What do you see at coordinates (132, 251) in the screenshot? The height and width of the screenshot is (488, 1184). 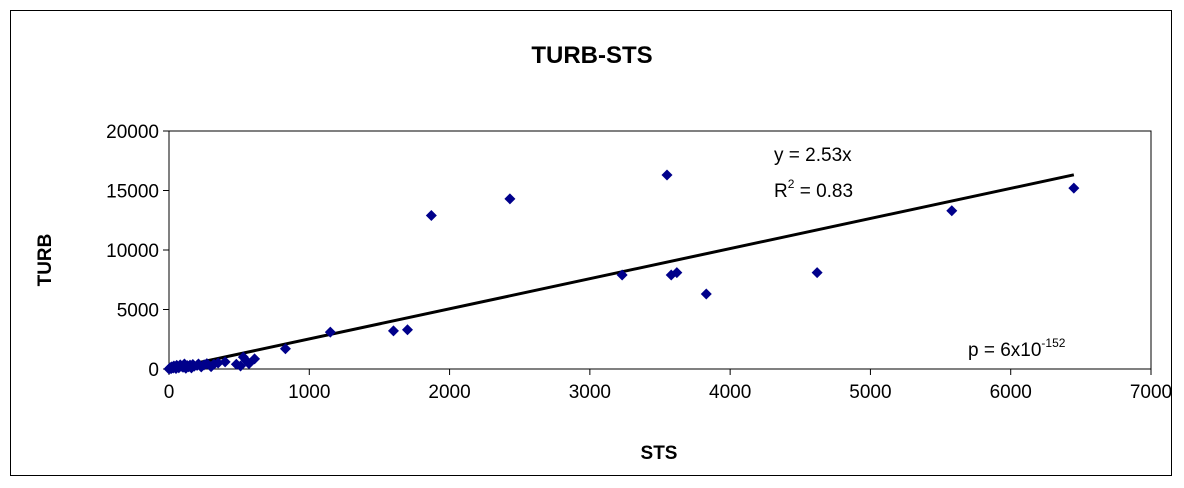 I see `y-tick-label: 10000` at bounding box center [132, 251].